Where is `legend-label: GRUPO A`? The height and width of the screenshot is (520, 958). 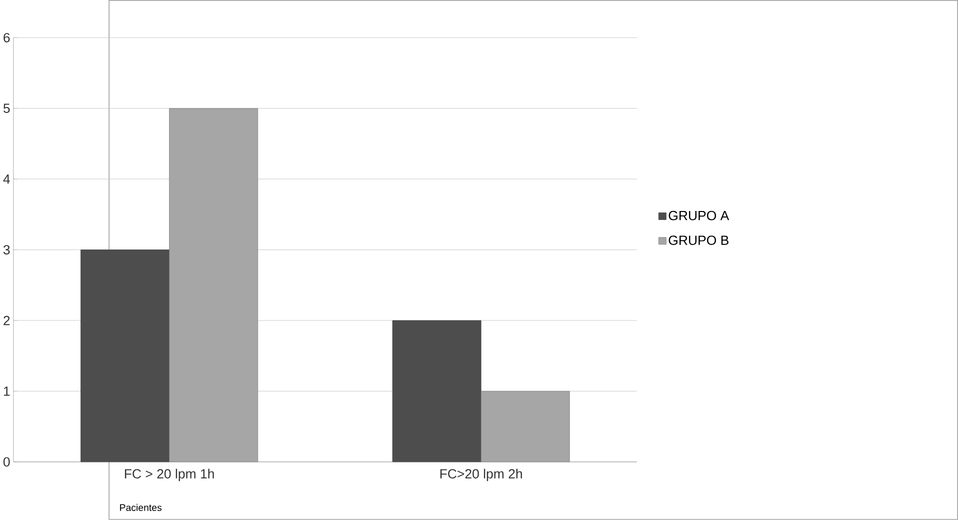 legend-label: GRUPO A is located at coordinates (699, 215).